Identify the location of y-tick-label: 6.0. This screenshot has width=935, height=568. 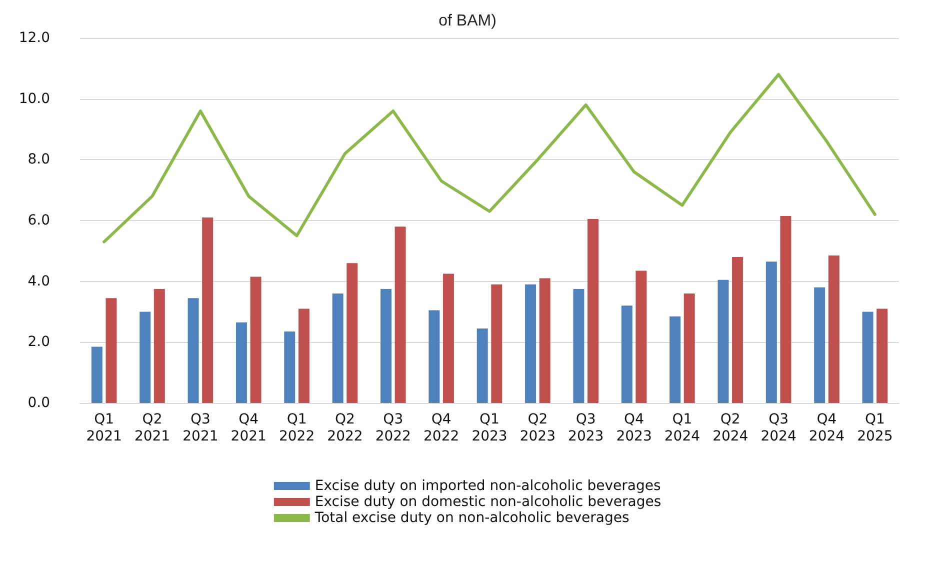
(39, 220).